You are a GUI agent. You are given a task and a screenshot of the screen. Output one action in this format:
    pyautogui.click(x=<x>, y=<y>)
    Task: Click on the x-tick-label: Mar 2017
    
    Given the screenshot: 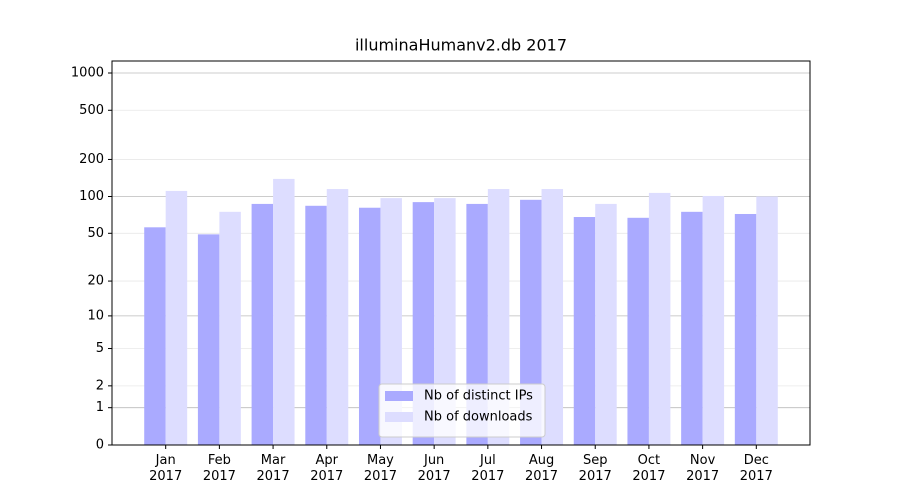 What is the action you would take?
    pyautogui.click(x=273, y=468)
    